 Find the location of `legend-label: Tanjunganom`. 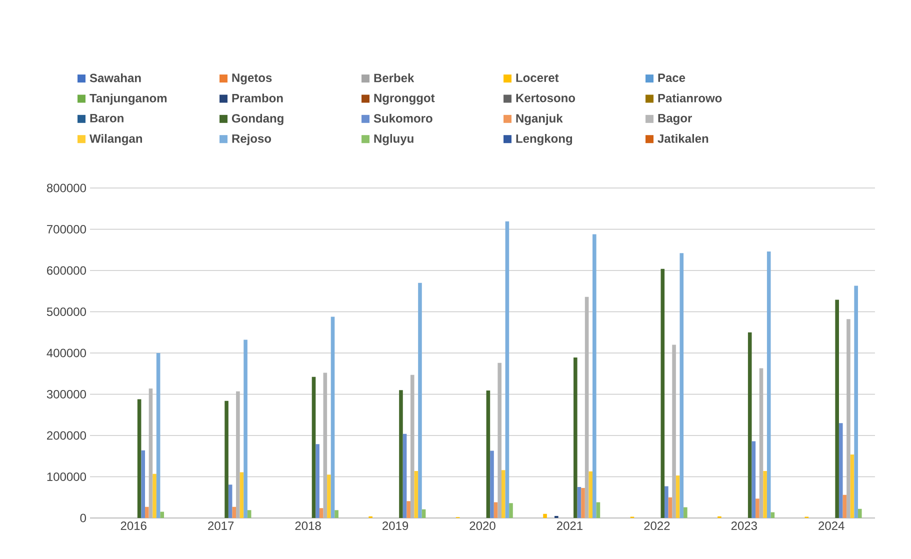

legend-label: Tanjunganom is located at coordinates (128, 99).